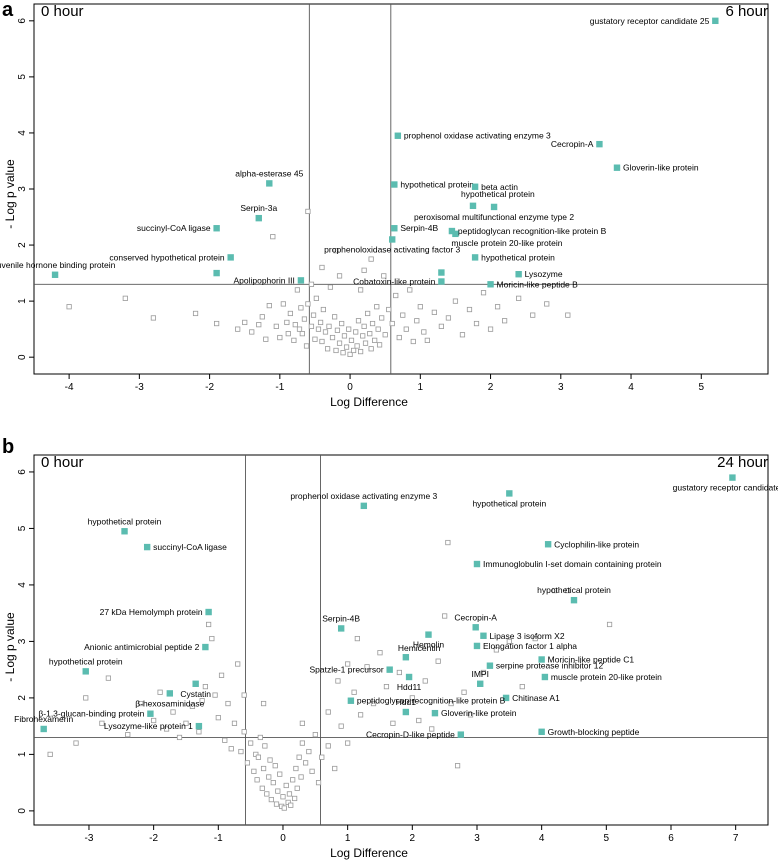 The width and height of the screenshot is (778, 860). Describe the element at coordinates (22, 641) in the screenshot. I see `panel-b-y-tick-label: 3` at that location.